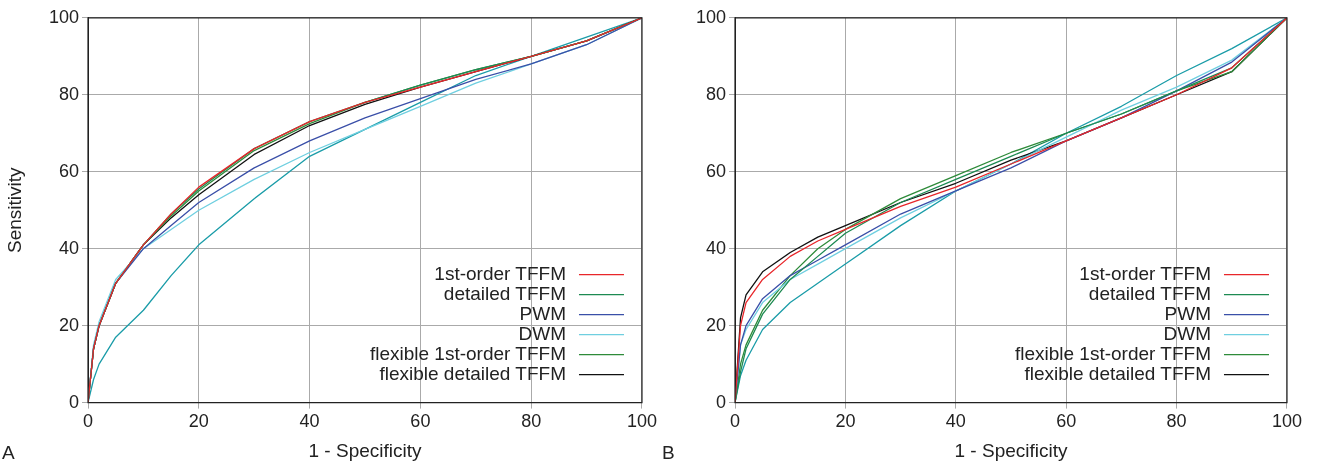 Image resolution: width=1321 pixels, height=471 pixels. I want to click on y-axis-title: Sensitivity, so click(14, 209).